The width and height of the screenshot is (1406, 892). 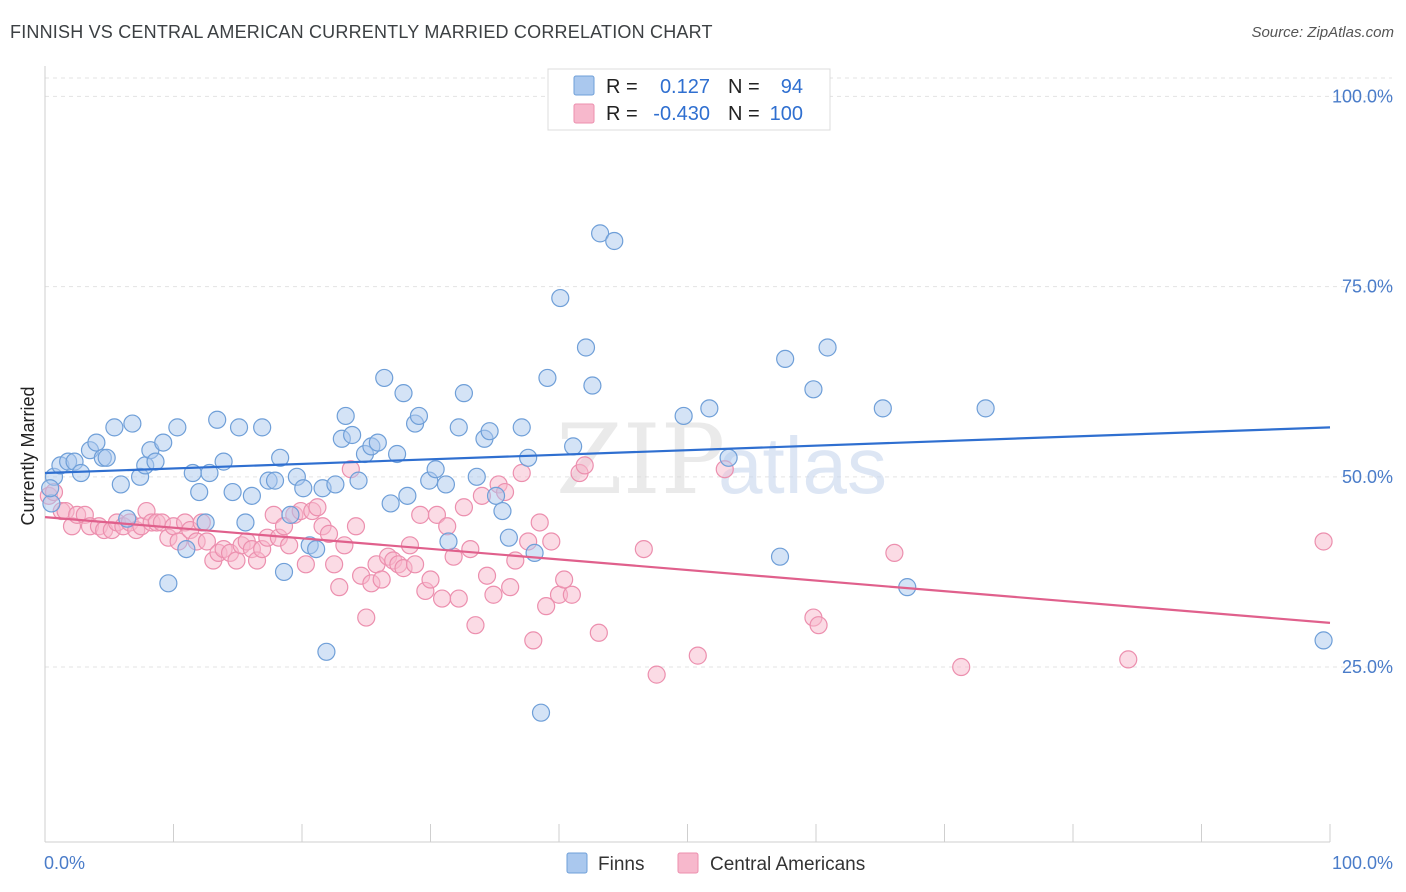 I want to click on legend-n-value-finns: 94, so click(x=792, y=87).